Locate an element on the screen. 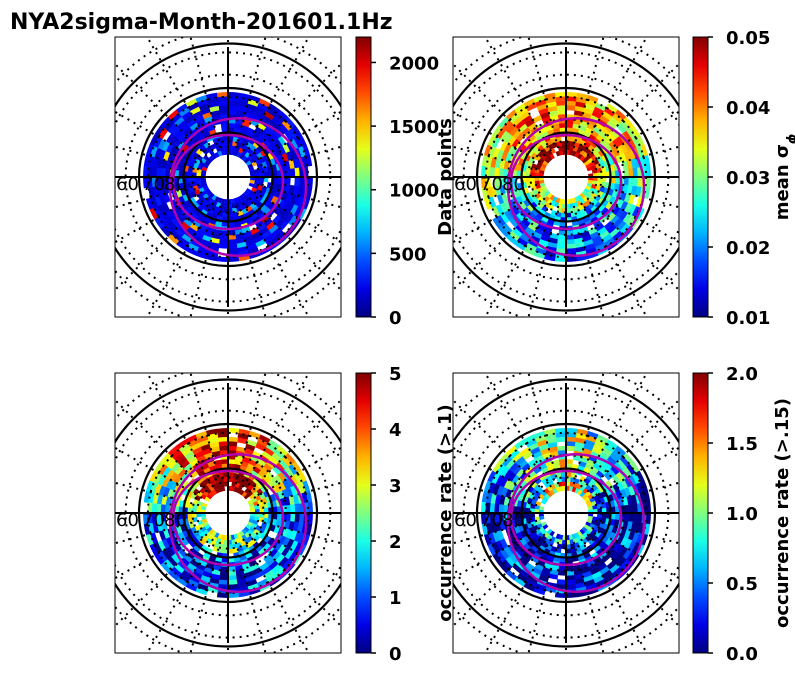  axes-frame is located at coordinates (566, 177).